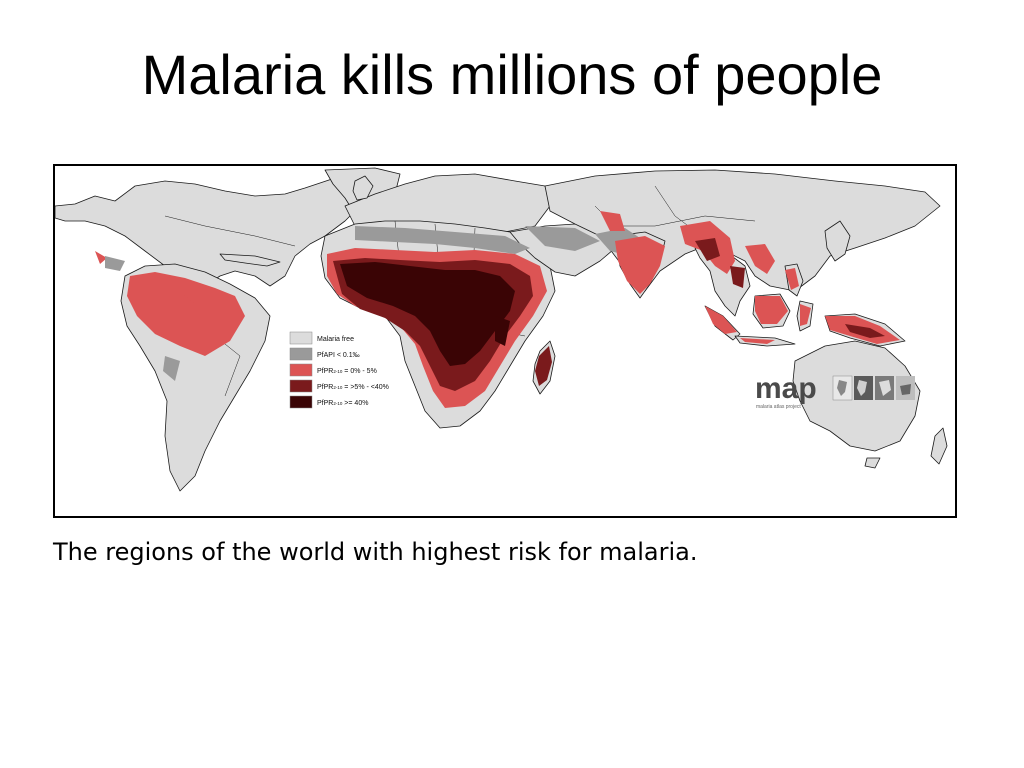 This screenshot has height=768, width=1024. What do you see at coordinates (872, 463) in the screenshot?
I see `tasmania-land` at bounding box center [872, 463].